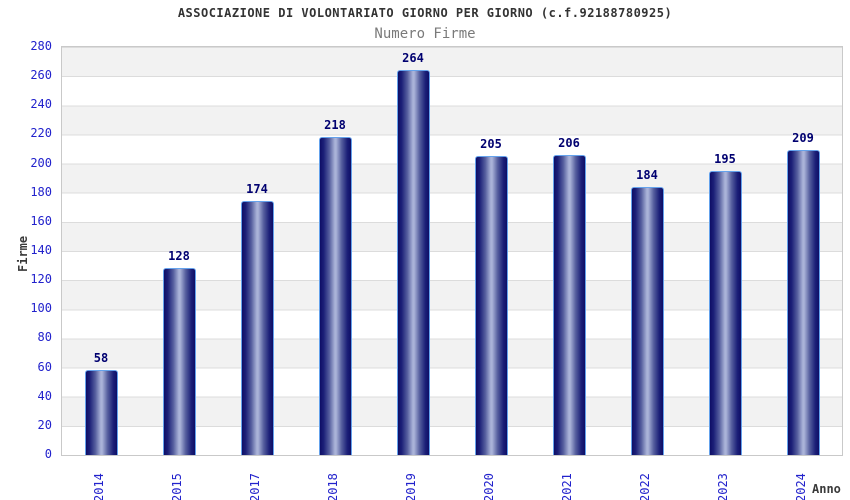 This screenshot has width=850, height=500. What do you see at coordinates (41, 133) in the screenshot?
I see `y-tick-label-220: 220` at bounding box center [41, 133].